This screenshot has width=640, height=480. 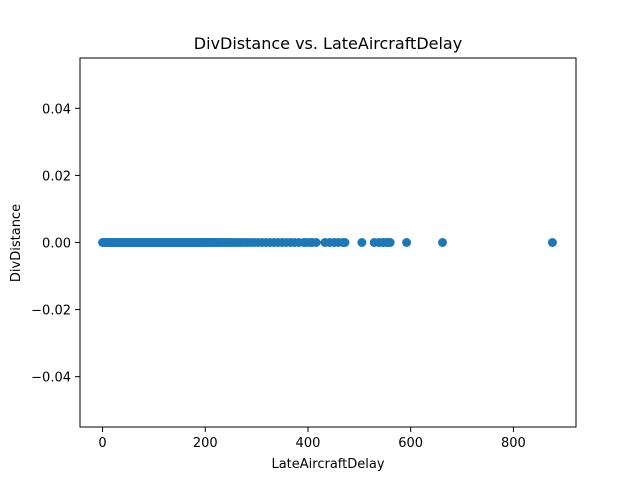 What do you see at coordinates (410, 443) in the screenshot?
I see `x-tick-label: 600` at bounding box center [410, 443].